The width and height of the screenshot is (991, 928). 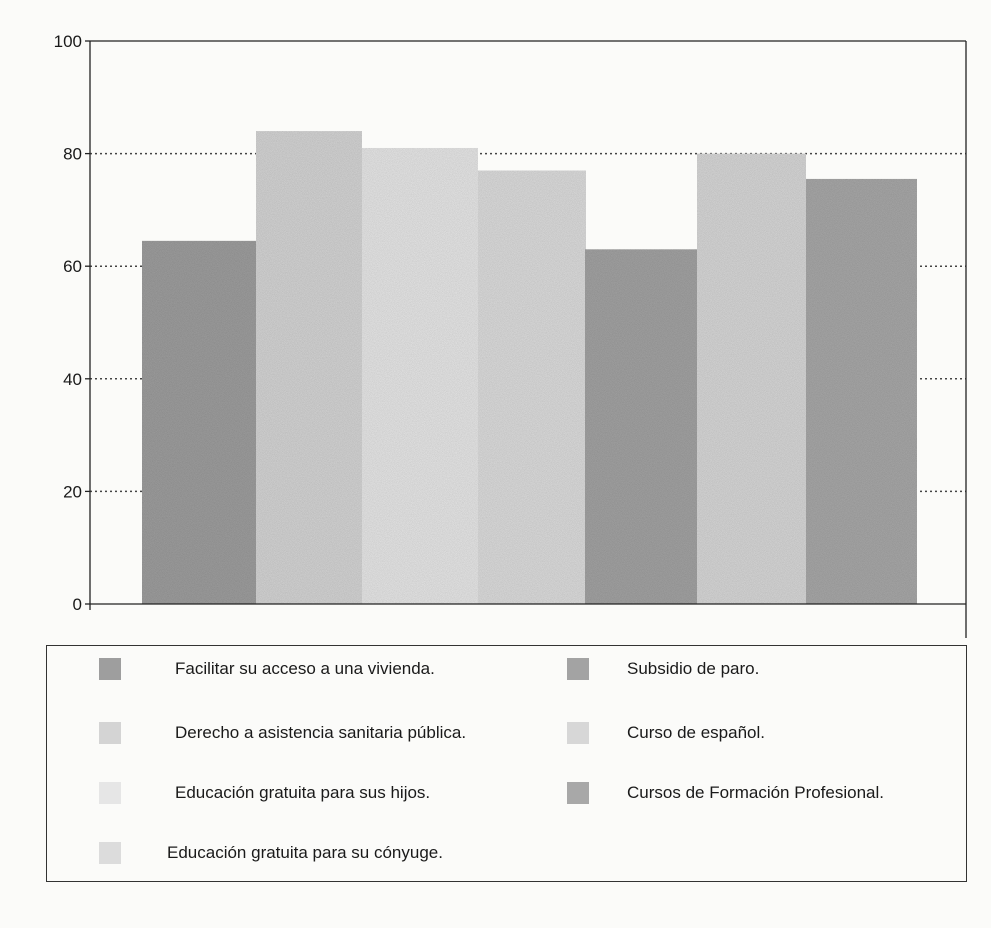 What do you see at coordinates (305, 852) in the screenshot?
I see `legend-label: Educación gratuita para su cónyuge.` at bounding box center [305, 852].